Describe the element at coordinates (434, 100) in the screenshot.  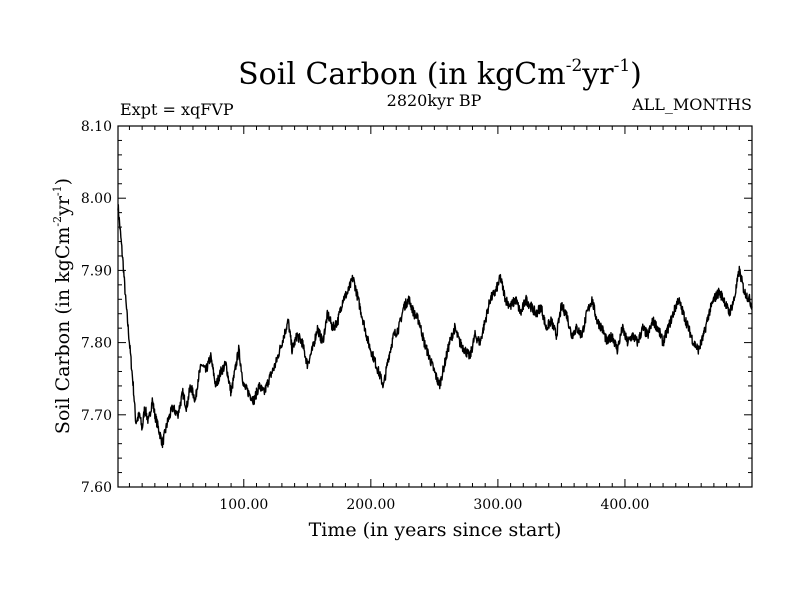
I see `period-label: 2820kyr BP` at that location.